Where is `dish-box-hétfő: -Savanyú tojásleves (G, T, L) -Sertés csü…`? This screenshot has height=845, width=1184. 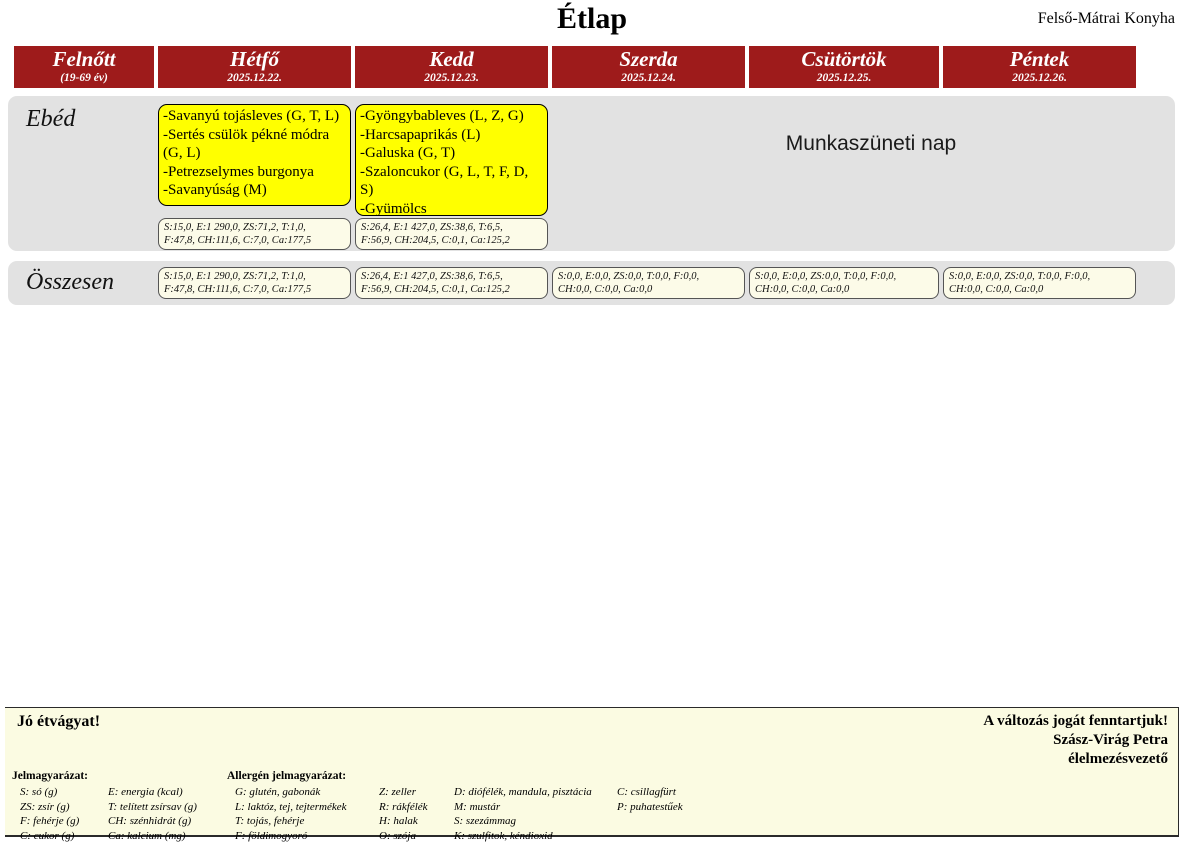
dish-box-hétfő: -Savanyú tojásleves (G, T, L) -Sertés csü… is located at coordinates (254, 155).